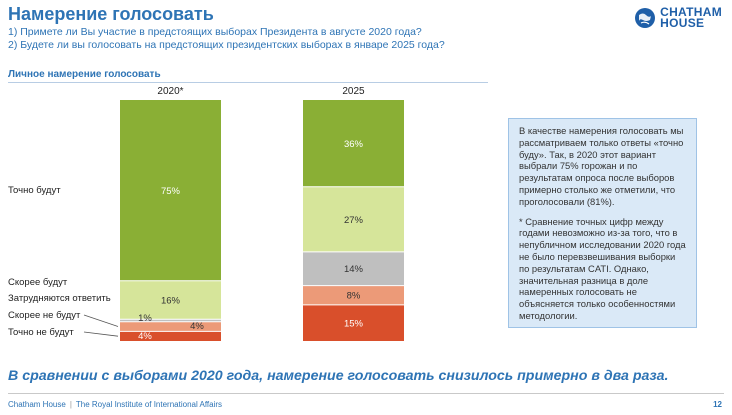  I want to click on footer-divider, so click(366, 393).